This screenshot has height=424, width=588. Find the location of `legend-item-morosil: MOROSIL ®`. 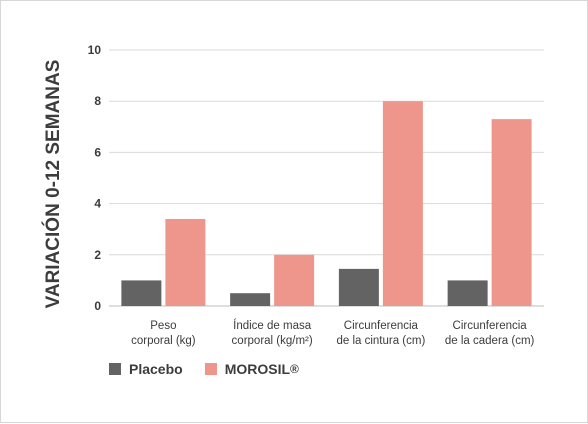

legend-item-morosil: MOROSIL ® is located at coordinates (251, 369).